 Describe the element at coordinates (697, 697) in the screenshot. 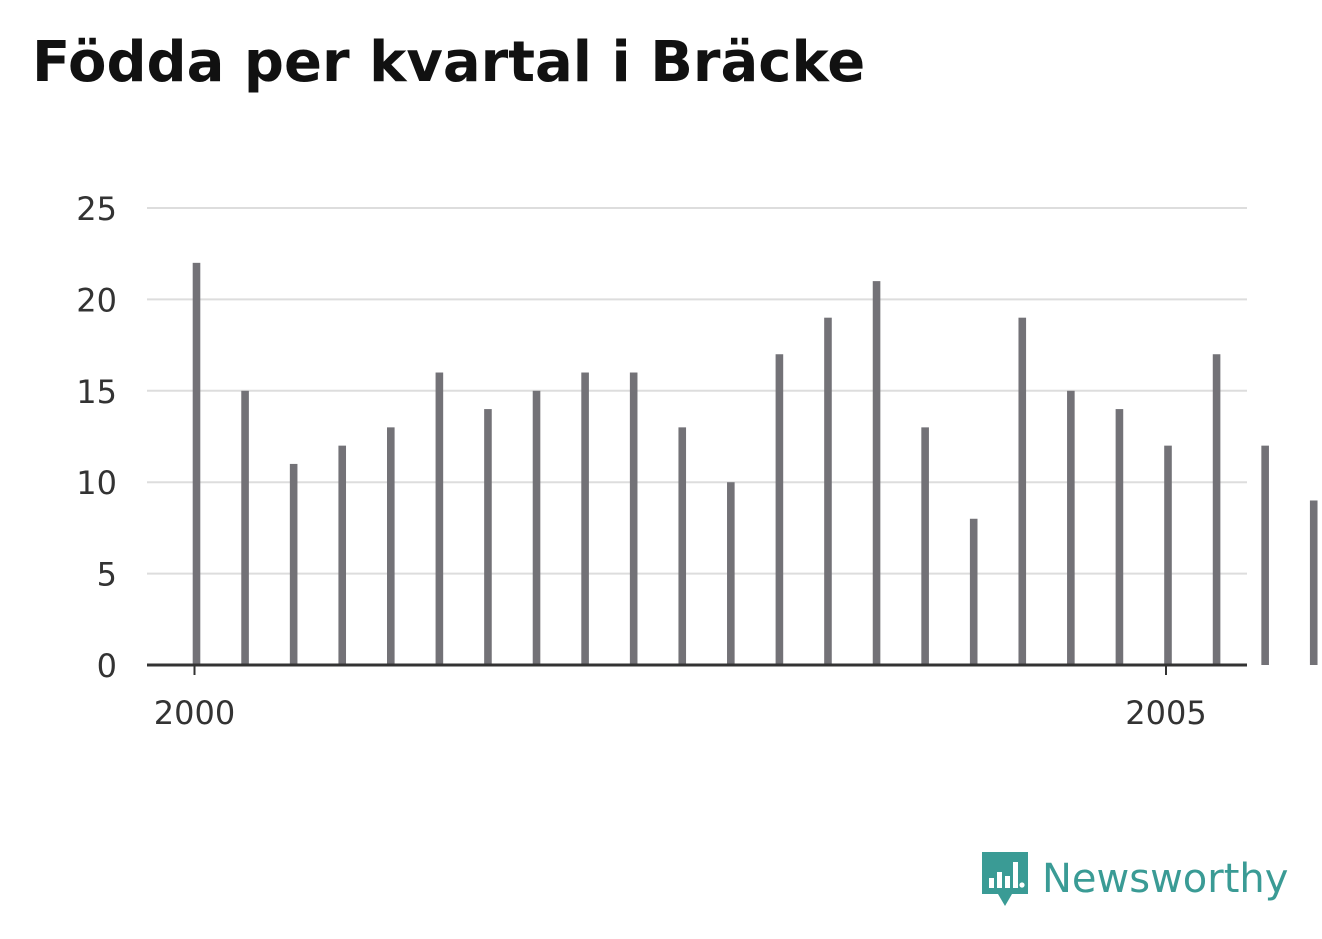

I see `x-axis: 200020052010201520202025` at that location.